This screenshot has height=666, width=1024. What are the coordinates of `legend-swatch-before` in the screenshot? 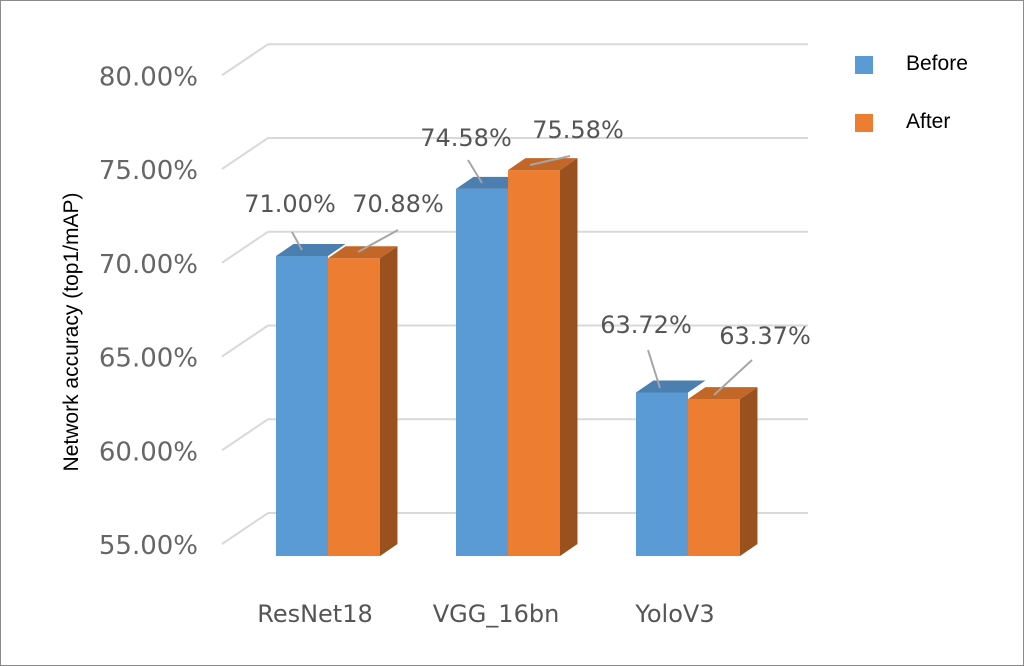 It's located at (864, 65).